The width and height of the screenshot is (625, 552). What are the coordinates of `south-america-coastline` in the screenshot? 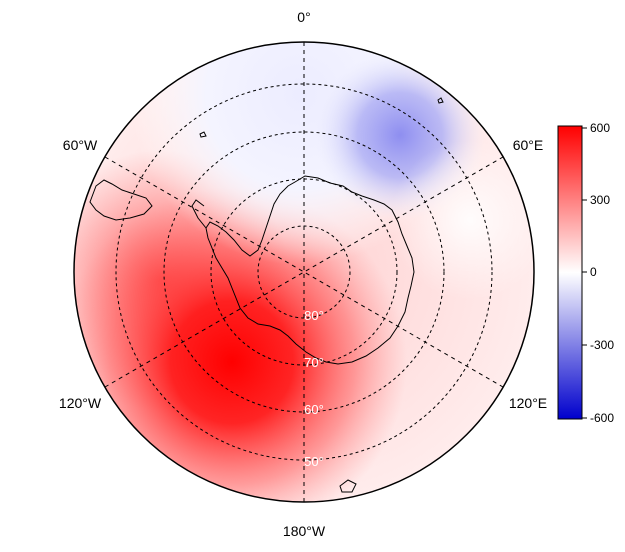 It's located at (121, 200).